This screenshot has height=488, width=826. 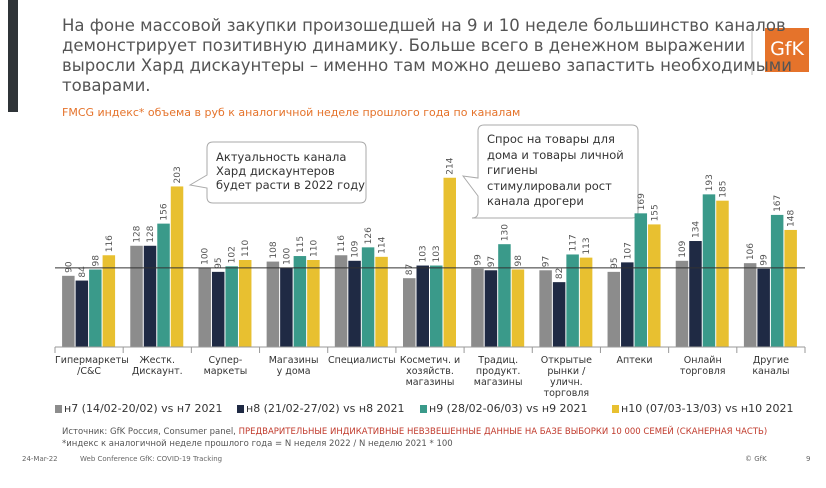 I want to click on value-label: 203, so click(x=178, y=174).